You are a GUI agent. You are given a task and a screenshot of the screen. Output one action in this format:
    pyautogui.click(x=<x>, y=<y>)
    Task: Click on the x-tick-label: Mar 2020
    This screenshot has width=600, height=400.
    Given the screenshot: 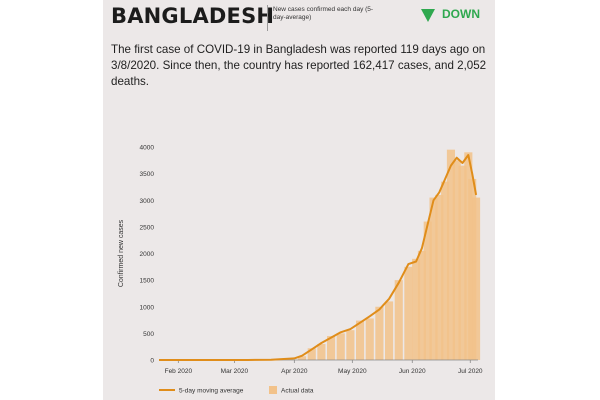 What is the action you would take?
    pyautogui.click(x=235, y=371)
    